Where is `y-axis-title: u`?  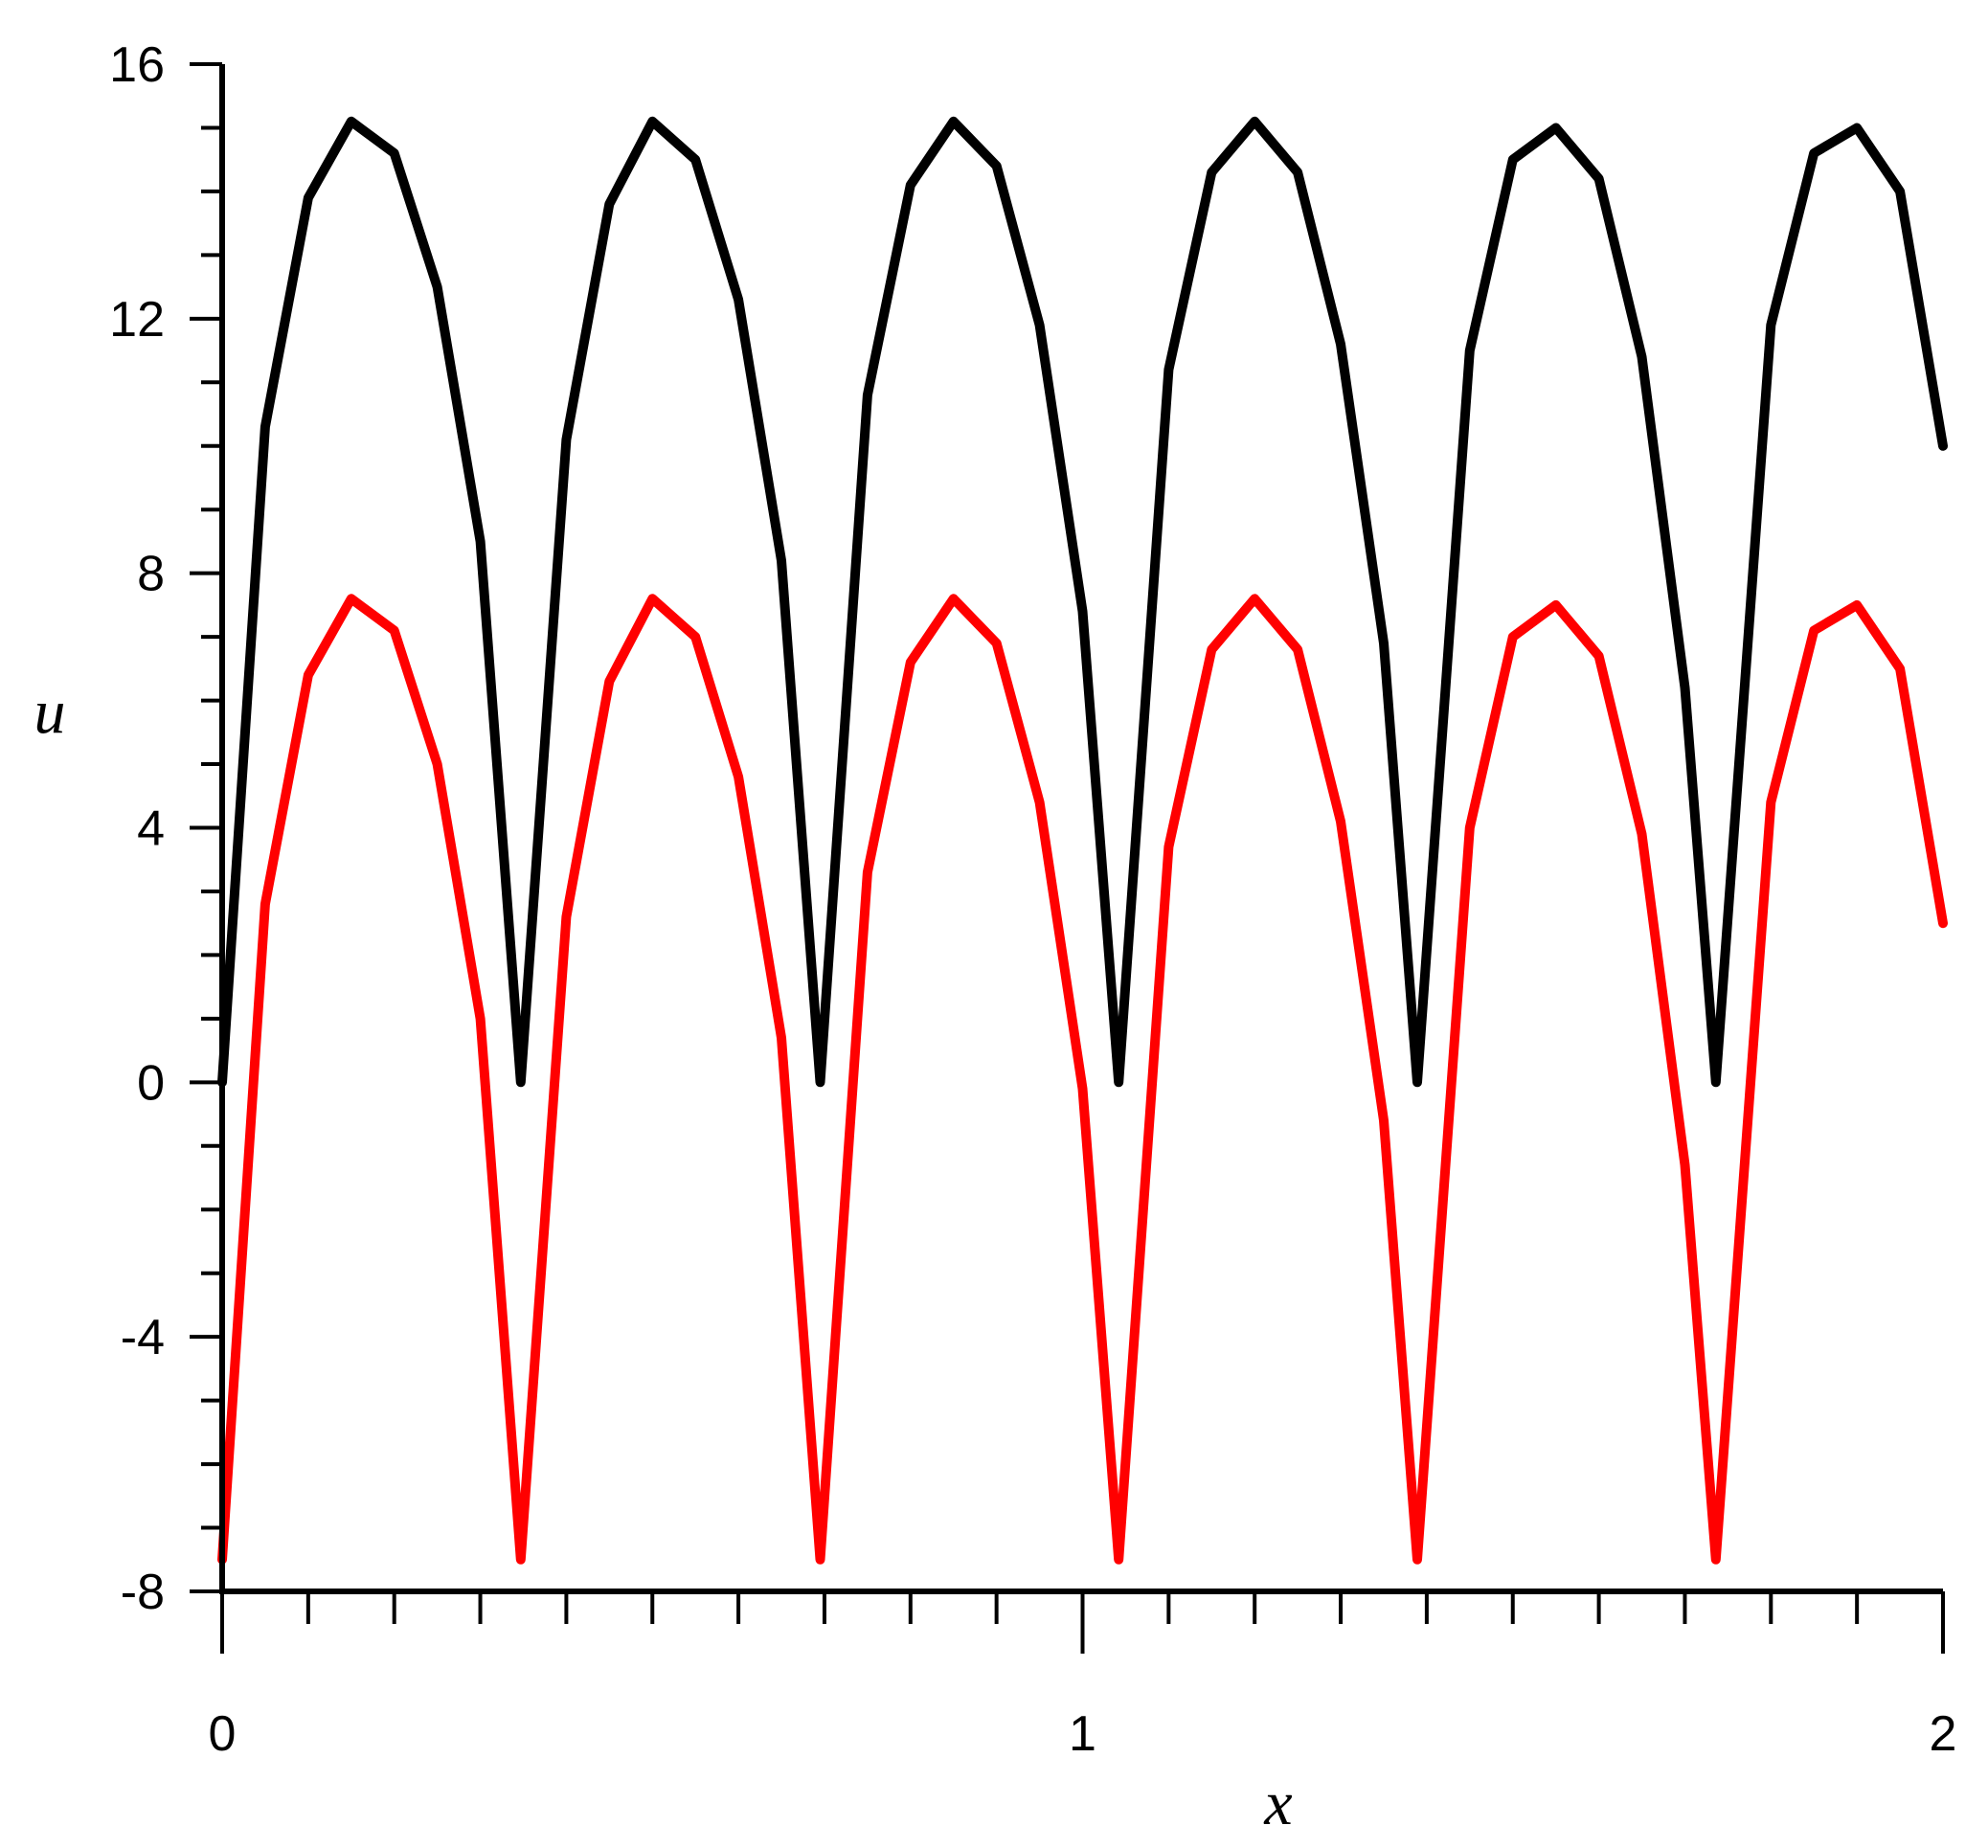 y-axis-title: u is located at coordinates (50, 712).